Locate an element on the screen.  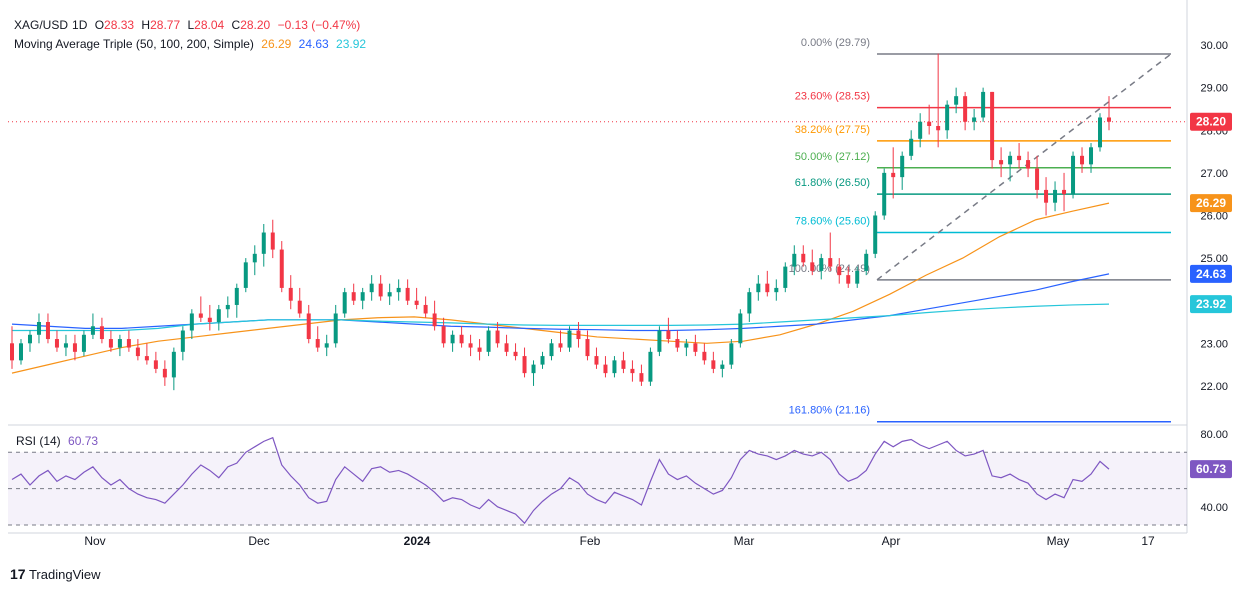
rsi-band is located at coordinates (597, 488).